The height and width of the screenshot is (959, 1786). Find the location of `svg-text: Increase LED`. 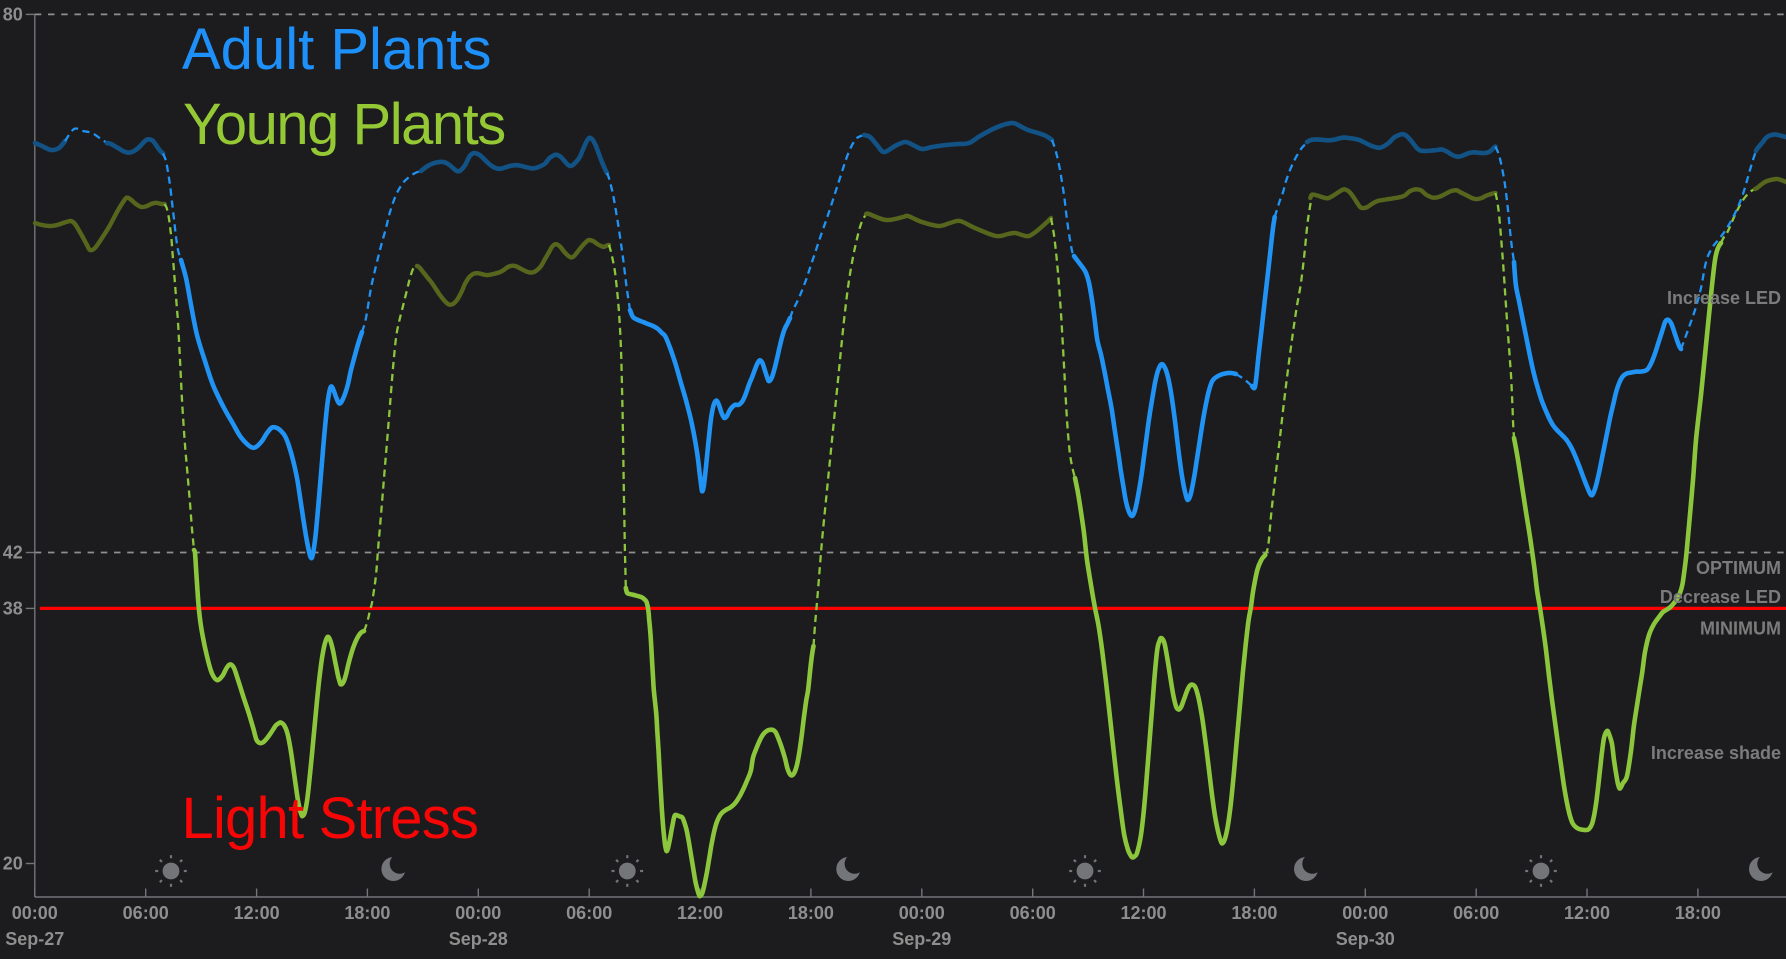

svg-text: Increase LED is located at coordinates (1724, 298).